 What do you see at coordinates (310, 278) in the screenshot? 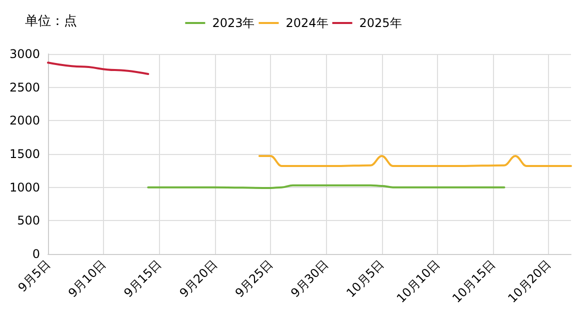
I see `x-tick-label: 9月30日` at bounding box center [310, 278].